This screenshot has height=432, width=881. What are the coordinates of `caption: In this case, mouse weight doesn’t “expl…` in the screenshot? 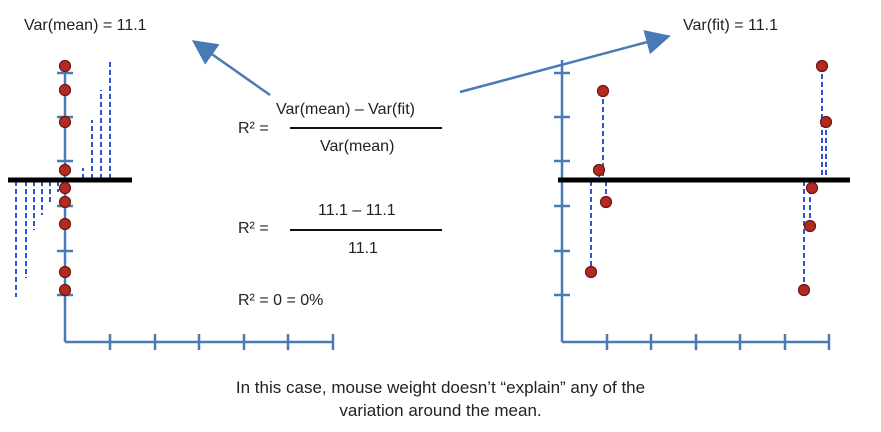 It's located at (440, 399).